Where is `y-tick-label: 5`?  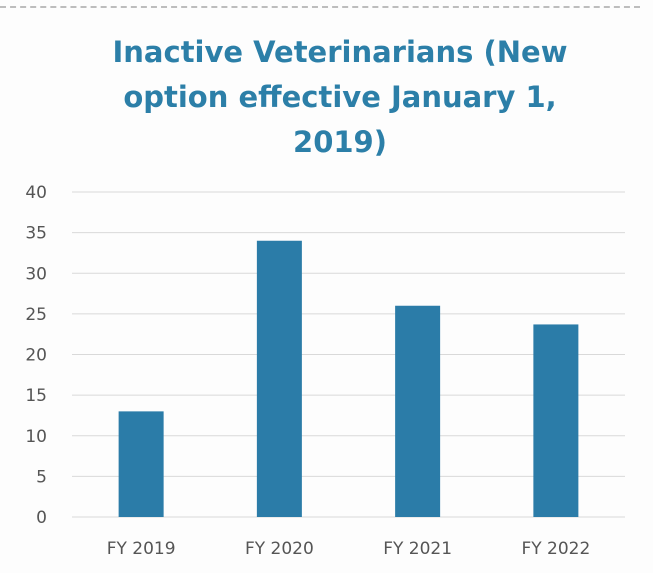 y-tick-label: 5 is located at coordinates (41, 477).